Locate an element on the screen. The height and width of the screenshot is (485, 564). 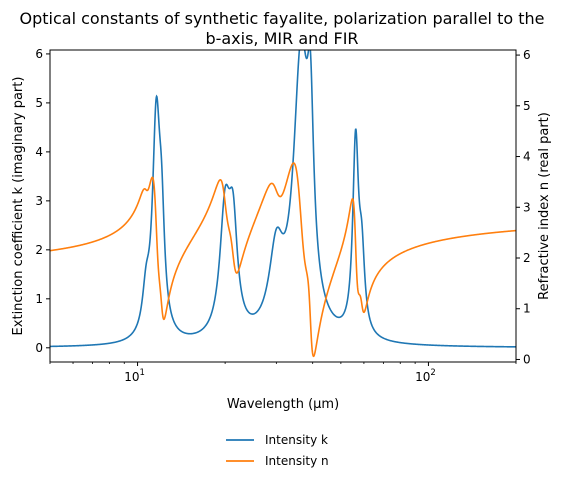
right-y-tick-label: 0 is located at coordinates (527, 359).